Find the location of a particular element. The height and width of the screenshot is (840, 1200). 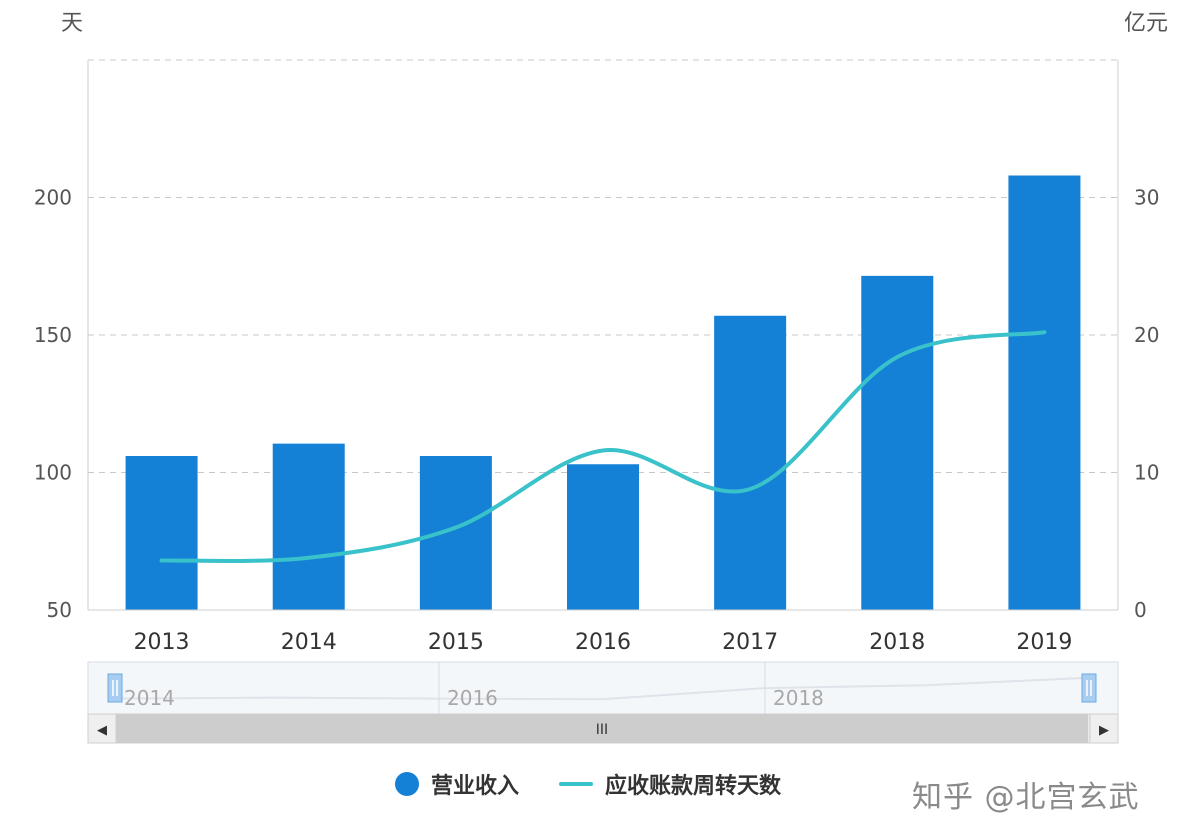

scrollbar-grip-icon: III is located at coordinates (602, 730).